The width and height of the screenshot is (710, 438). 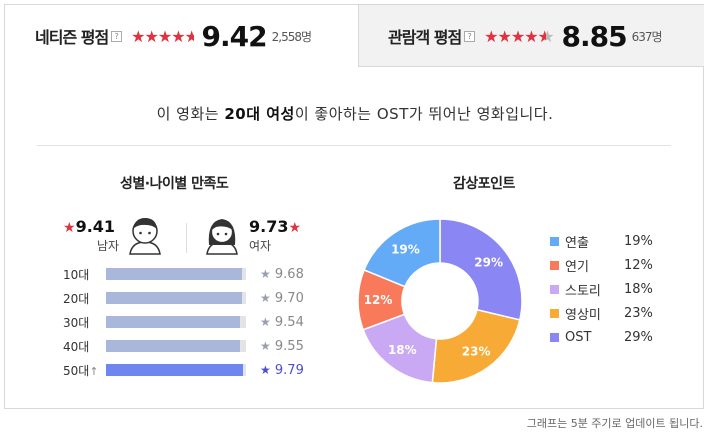 What do you see at coordinates (594, 36) in the screenshot?
I see `audience-score: 8.85` at bounding box center [594, 36].